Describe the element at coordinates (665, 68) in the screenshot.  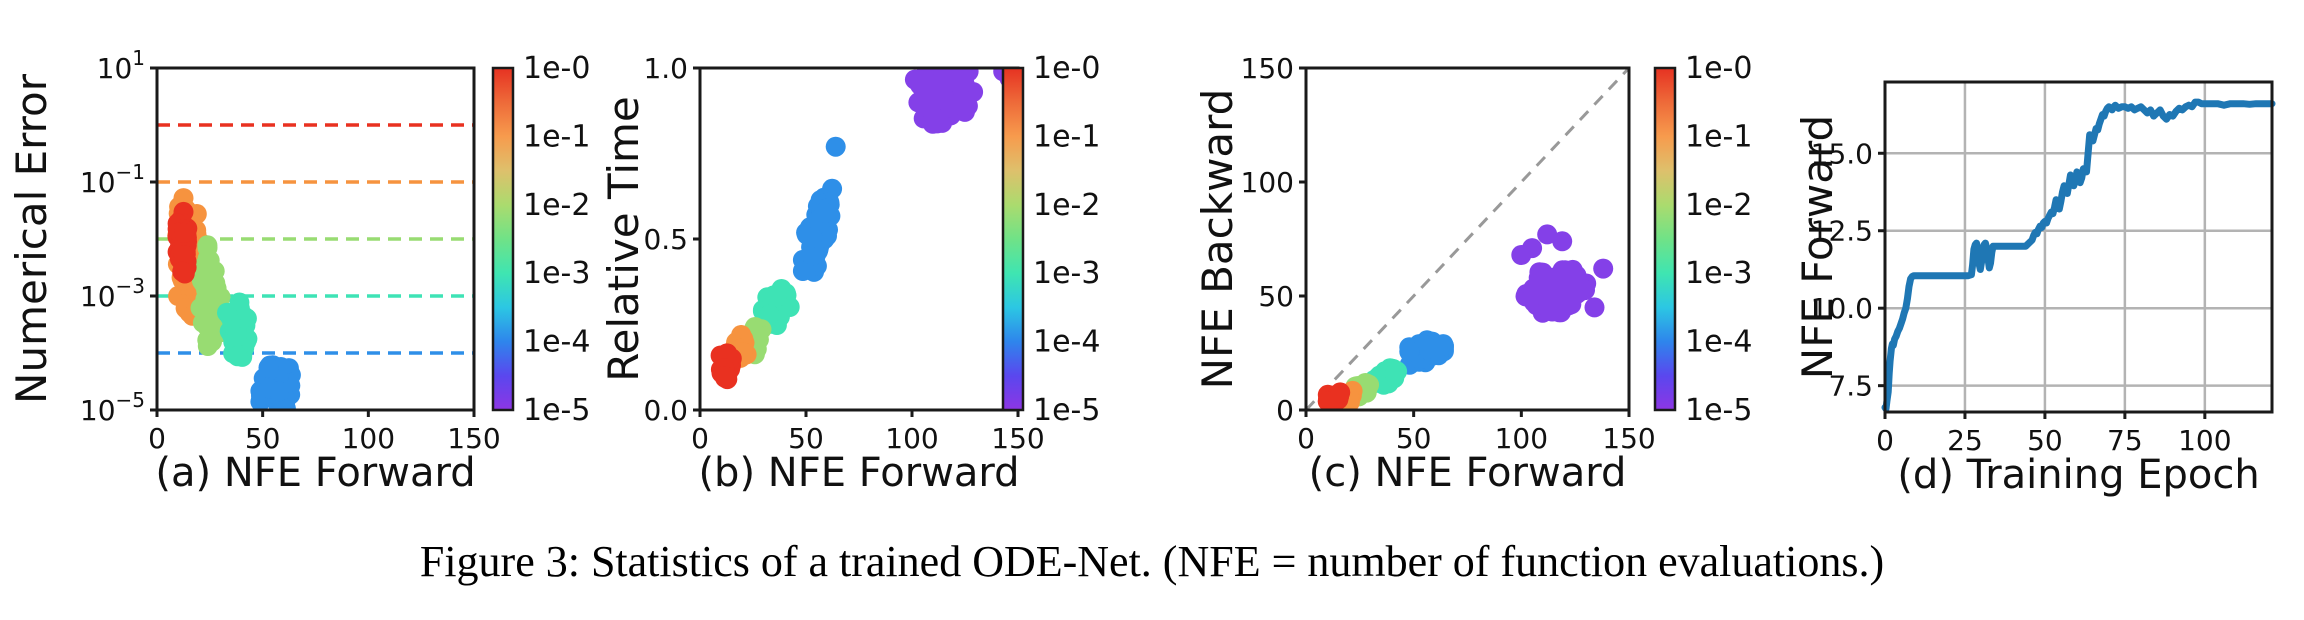
I see `y-tick-label: 1.0` at that location.